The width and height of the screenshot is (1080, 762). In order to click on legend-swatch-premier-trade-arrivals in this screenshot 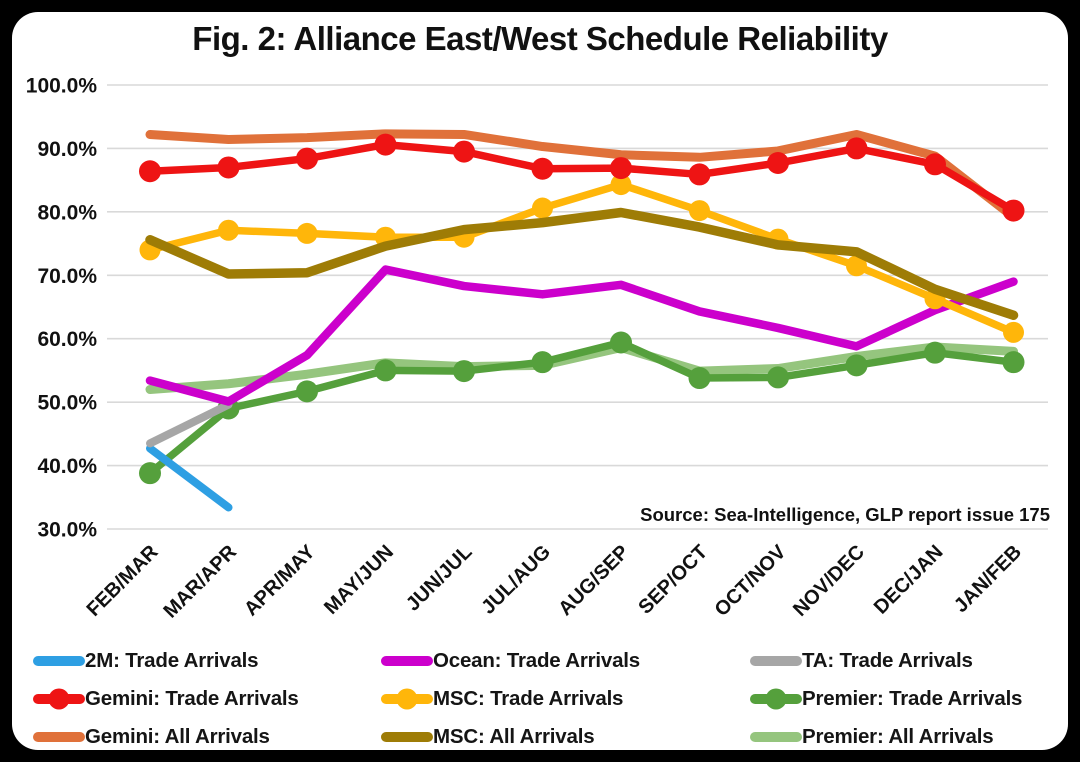, I will do `click(776, 699)`.